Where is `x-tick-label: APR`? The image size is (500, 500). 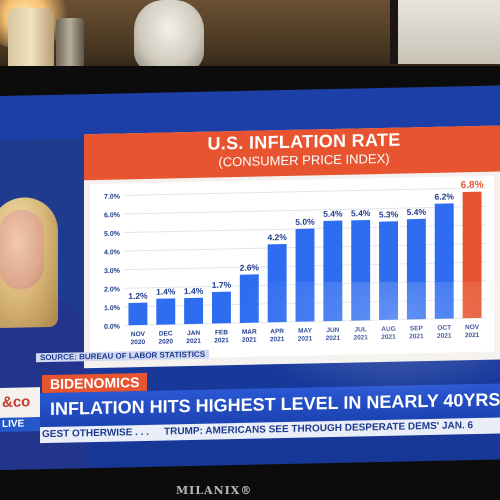 x-tick-label: APR is located at coordinates (277, 331).